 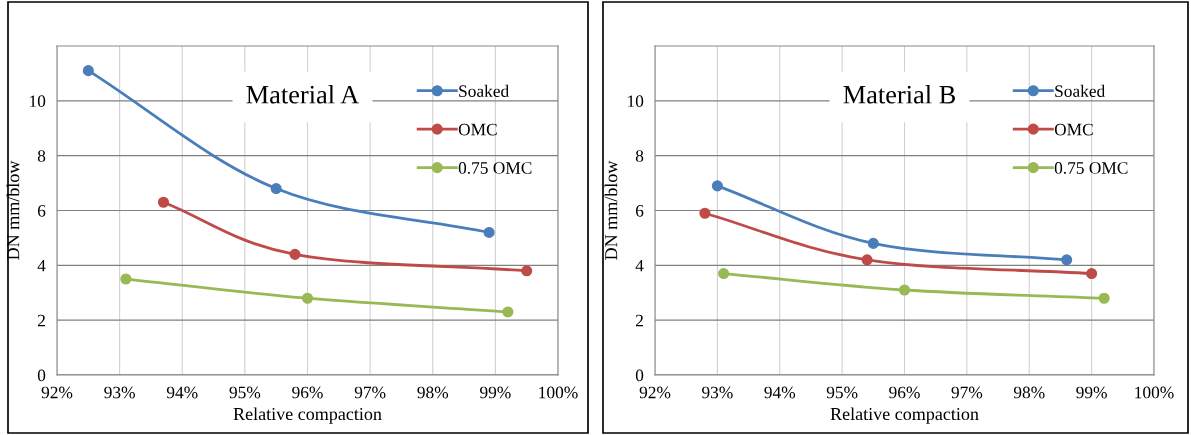 I want to click on text: Material A, so click(x=303, y=94).